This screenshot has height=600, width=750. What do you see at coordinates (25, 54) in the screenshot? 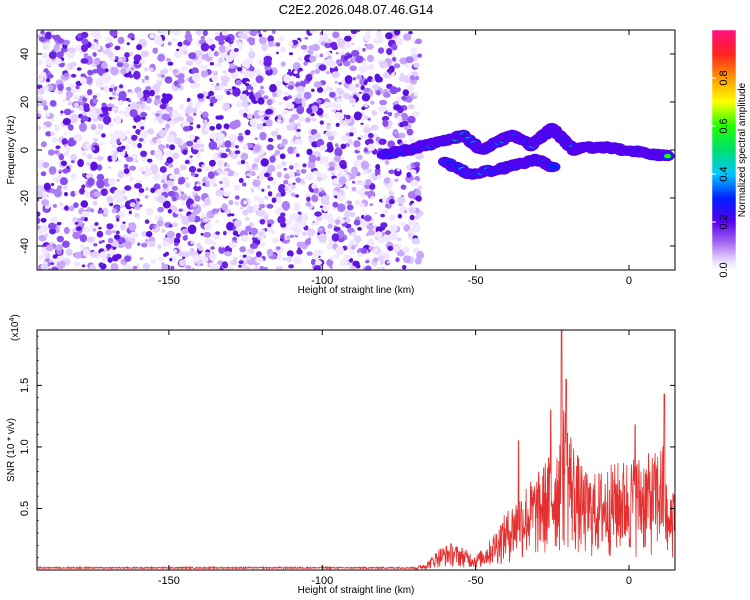
I see `heatmap-y-tick-label: 40` at bounding box center [25, 54].